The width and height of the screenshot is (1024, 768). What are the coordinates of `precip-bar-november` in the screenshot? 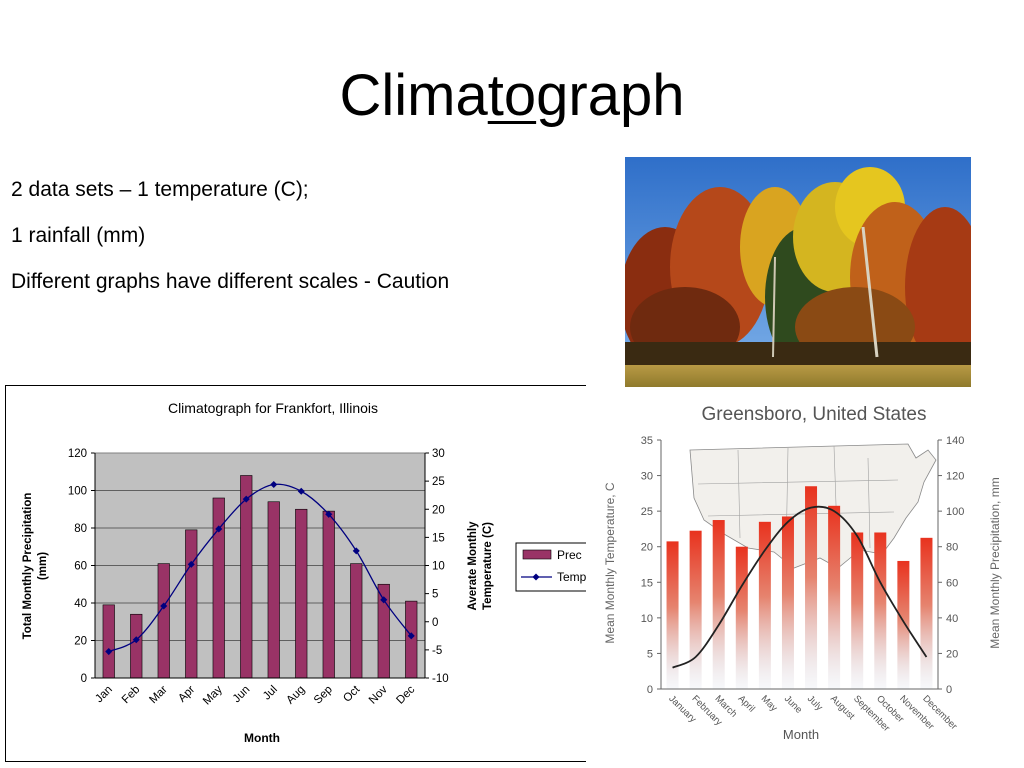 It's located at (903, 624).